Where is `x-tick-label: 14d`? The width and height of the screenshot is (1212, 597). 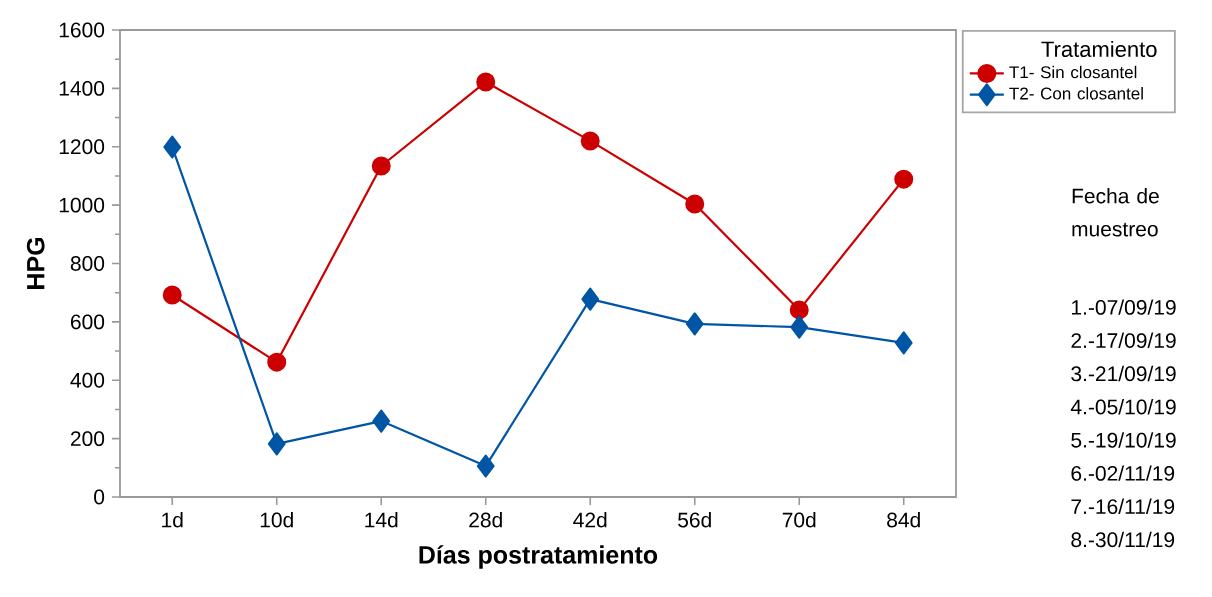
x-tick-label: 14d is located at coordinates (381, 520).